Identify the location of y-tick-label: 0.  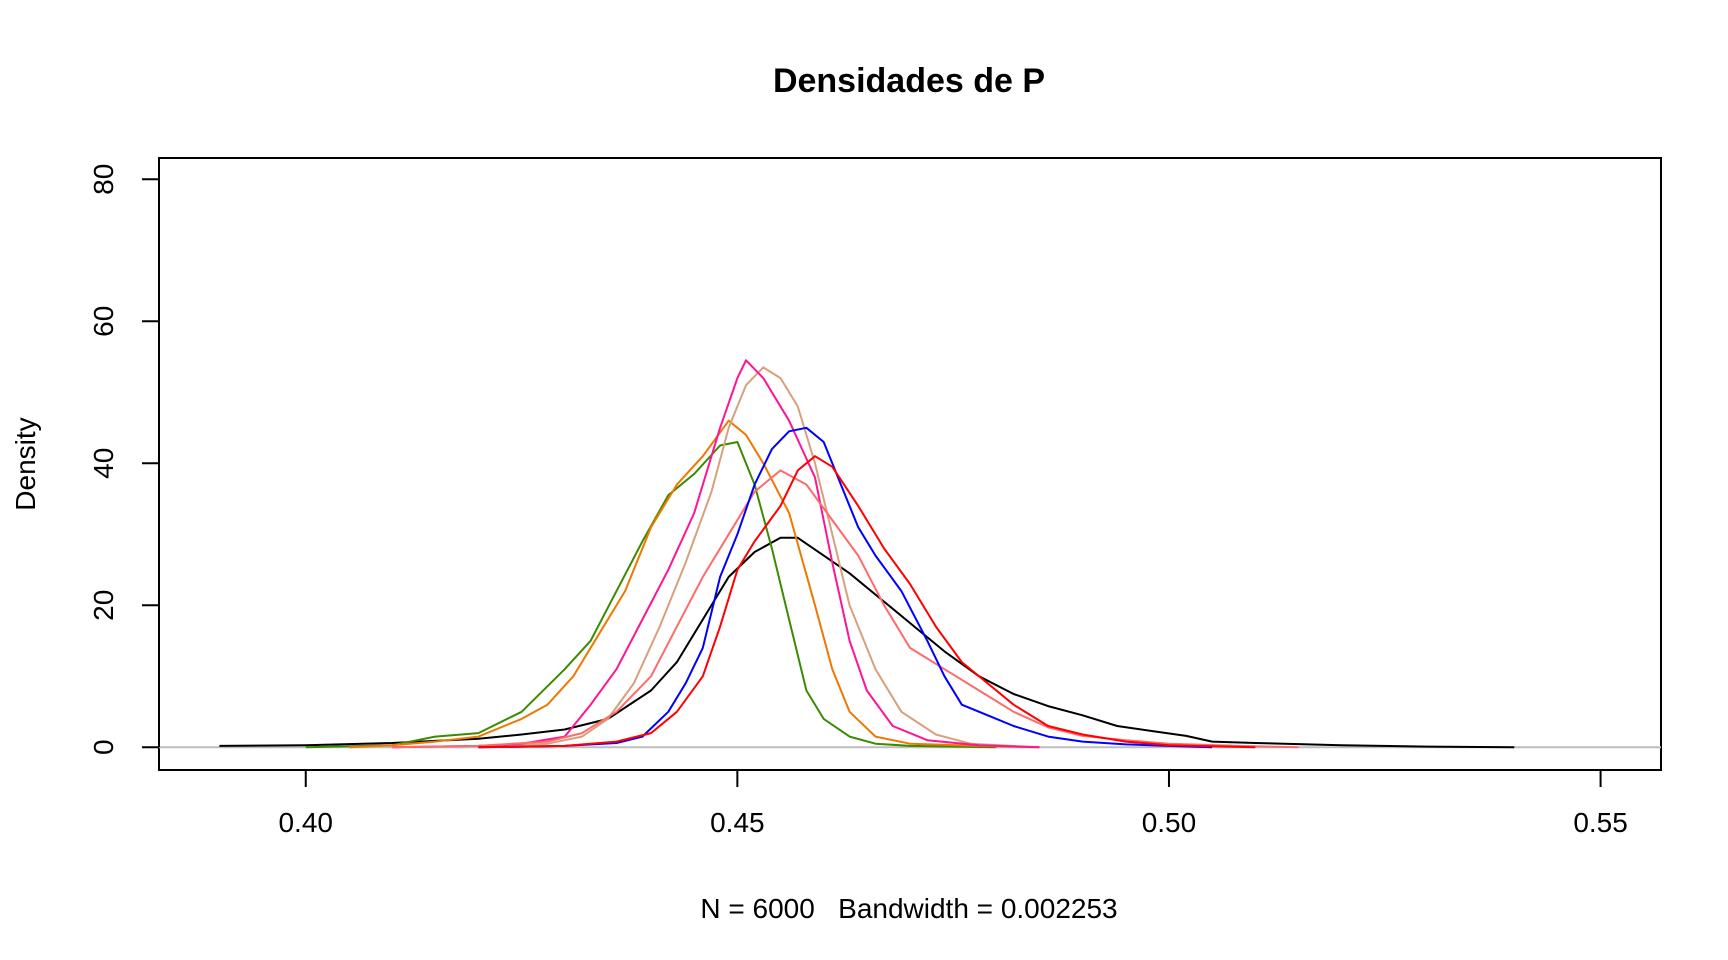
(103, 747).